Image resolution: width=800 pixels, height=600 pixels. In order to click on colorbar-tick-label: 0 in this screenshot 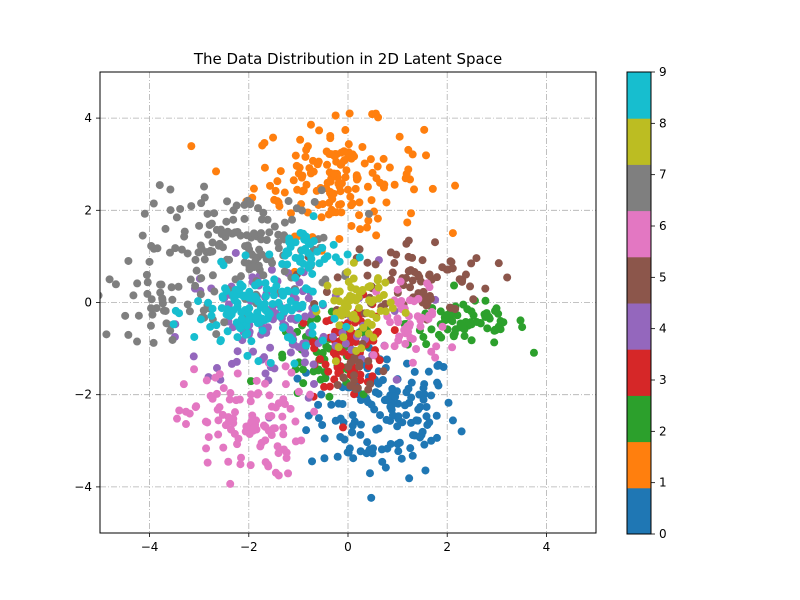, I will do `click(663, 534)`.